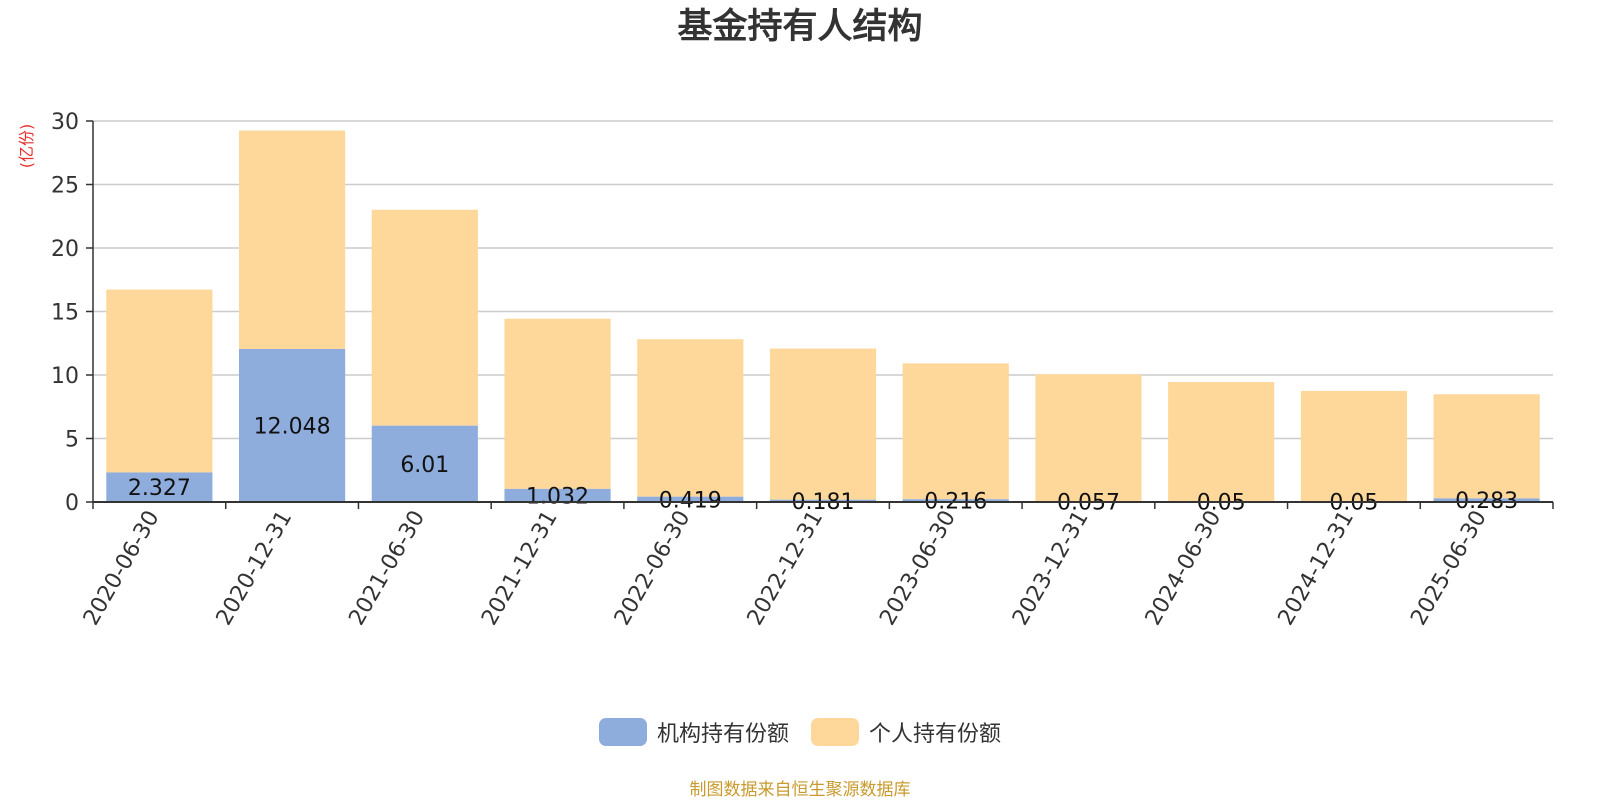 The width and height of the screenshot is (1600, 800). What do you see at coordinates (65, 249) in the screenshot?
I see `y-tick-label: 20` at bounding box center [65, 249].